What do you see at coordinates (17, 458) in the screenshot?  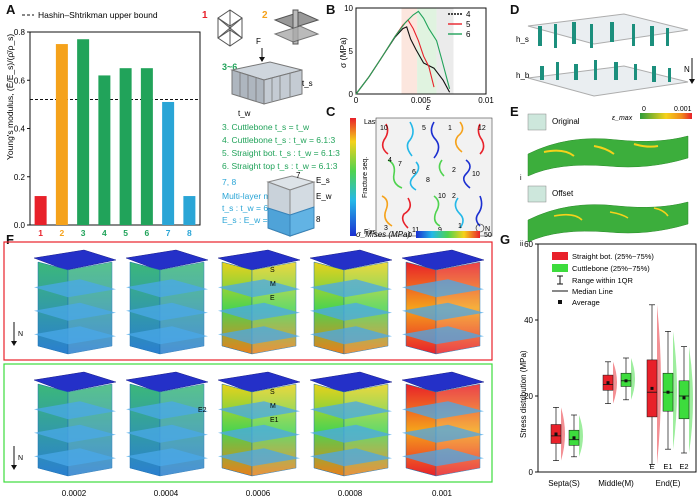 I see `panel-f-north-bottom: N` at bounding box center [17, 458].